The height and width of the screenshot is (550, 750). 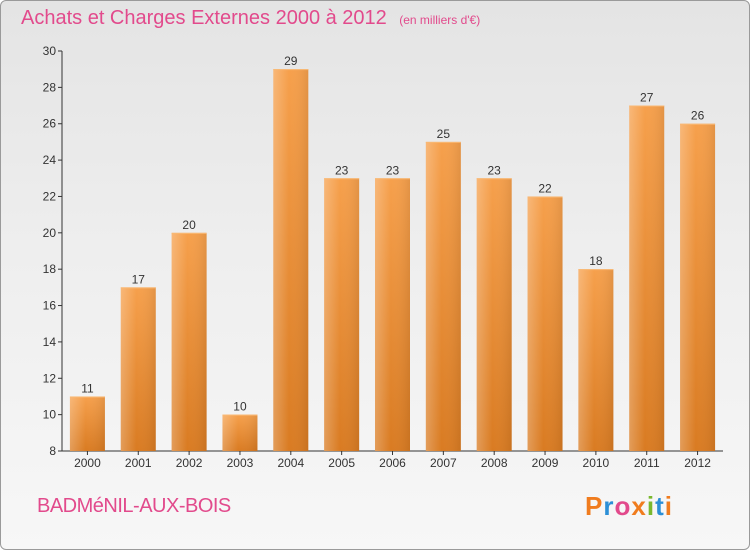 I want to click on x-tick-label-2011: 2011, so click(x=647, y=463).